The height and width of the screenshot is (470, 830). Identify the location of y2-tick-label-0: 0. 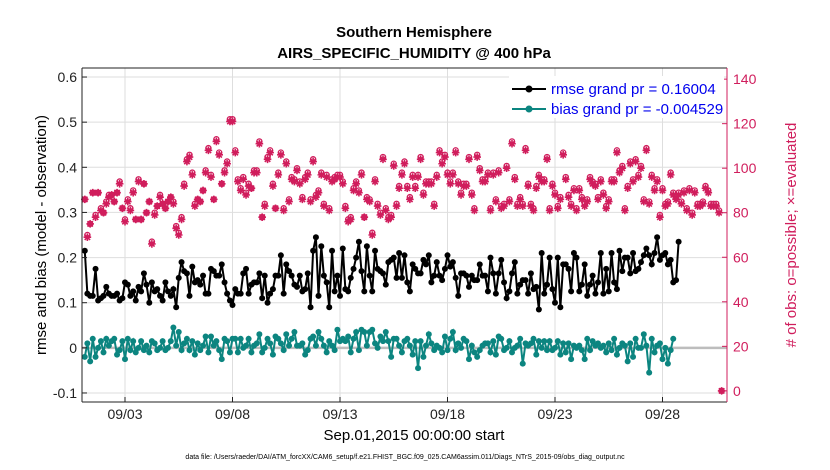
(737, 391).